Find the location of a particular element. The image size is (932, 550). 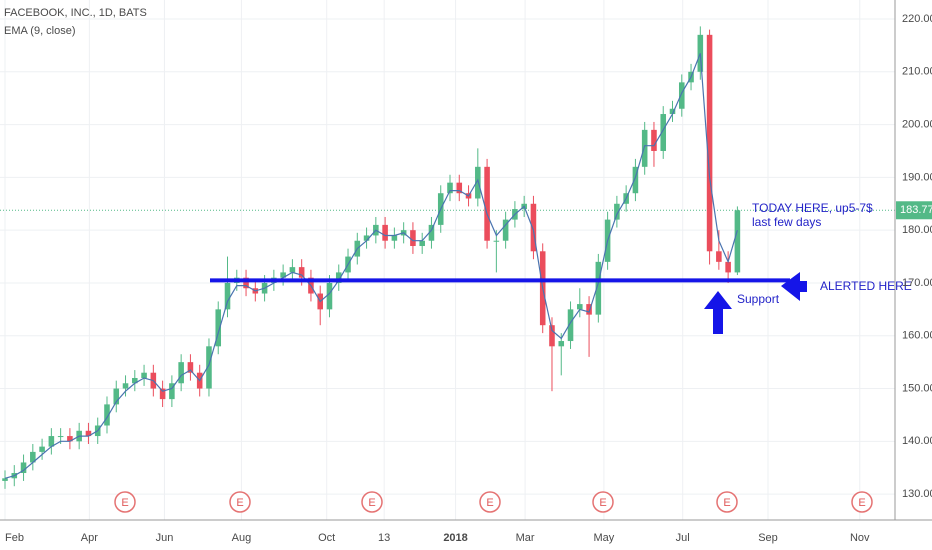

y-tick-label: 190.00 is located at coordinates (917, 177).